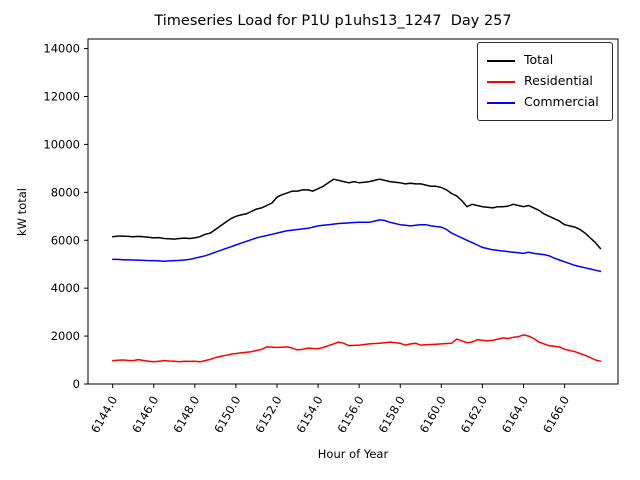  I want to click on series-line-residential, so click(356, 348).